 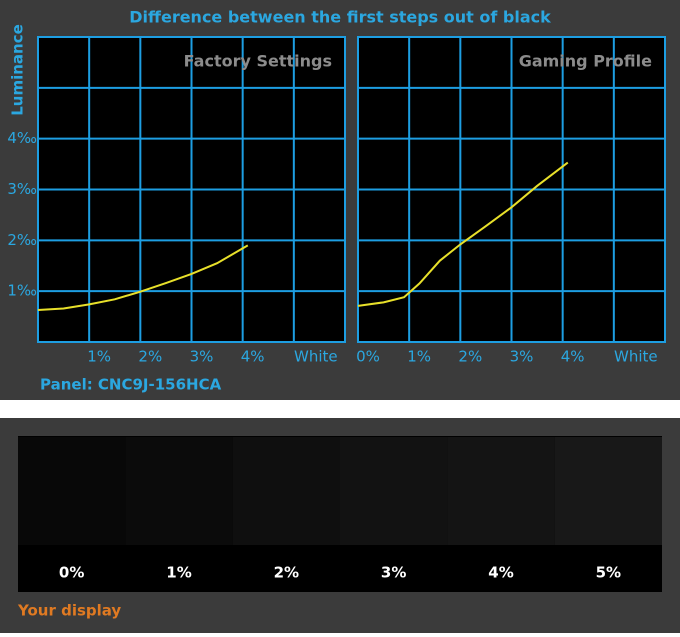 I want to click on swatch-title: Your display, so click(x=69, y=611).